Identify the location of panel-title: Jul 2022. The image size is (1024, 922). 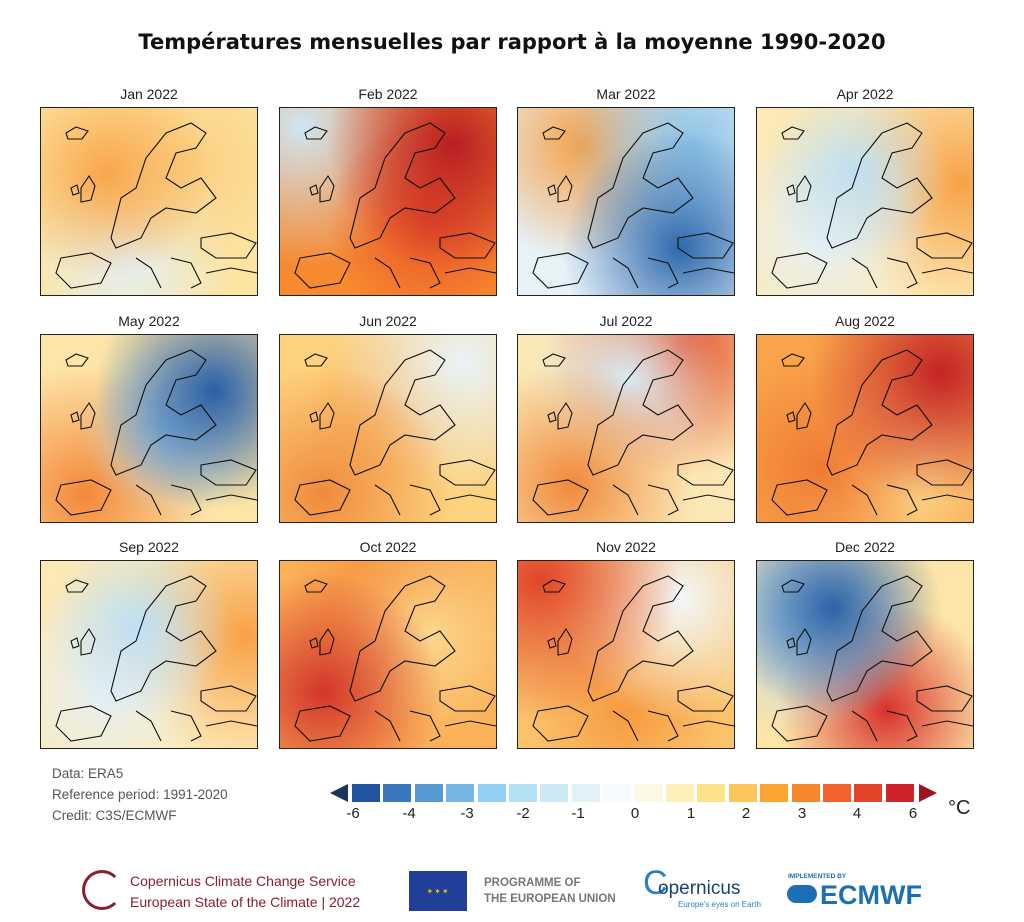
(626, 321).